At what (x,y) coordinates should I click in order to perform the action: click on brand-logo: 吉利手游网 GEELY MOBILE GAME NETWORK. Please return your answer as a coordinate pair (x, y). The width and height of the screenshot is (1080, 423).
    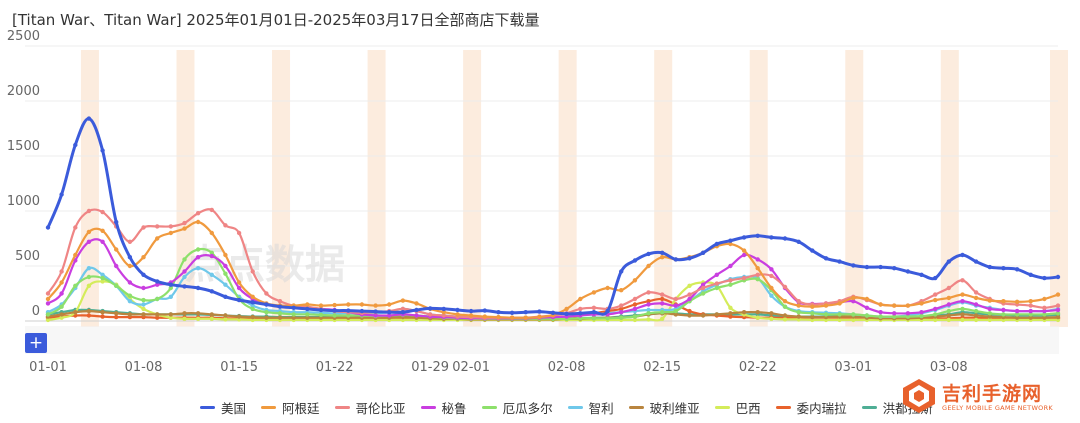
    Looking at the image, I should click on (985, 397).